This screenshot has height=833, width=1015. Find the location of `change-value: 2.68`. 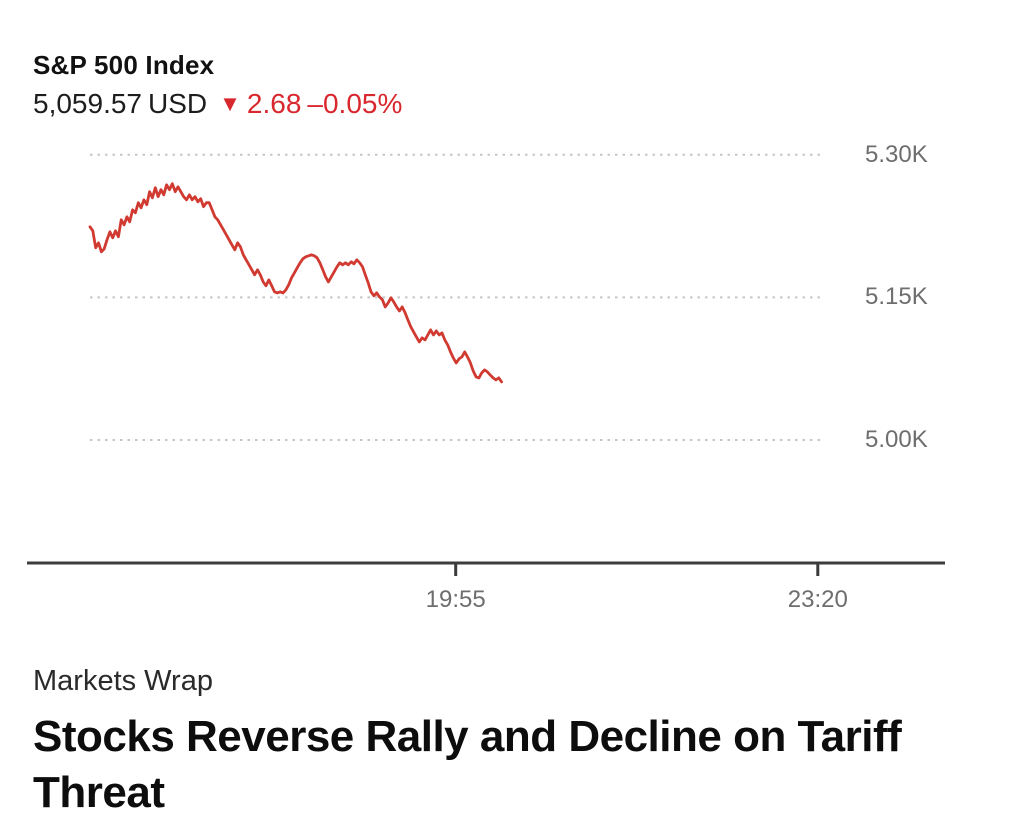

change-value: 2.68 is located at coordinates (274, 103).